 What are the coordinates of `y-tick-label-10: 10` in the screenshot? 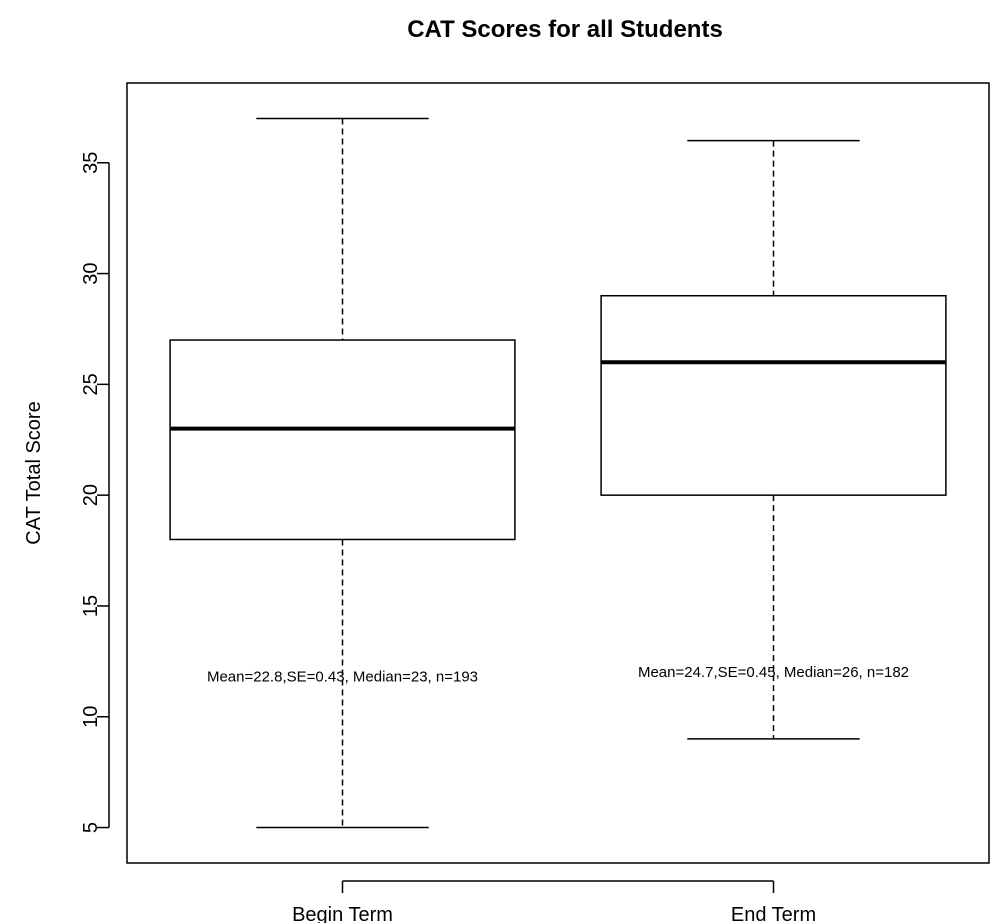 It's located at (91, 717).